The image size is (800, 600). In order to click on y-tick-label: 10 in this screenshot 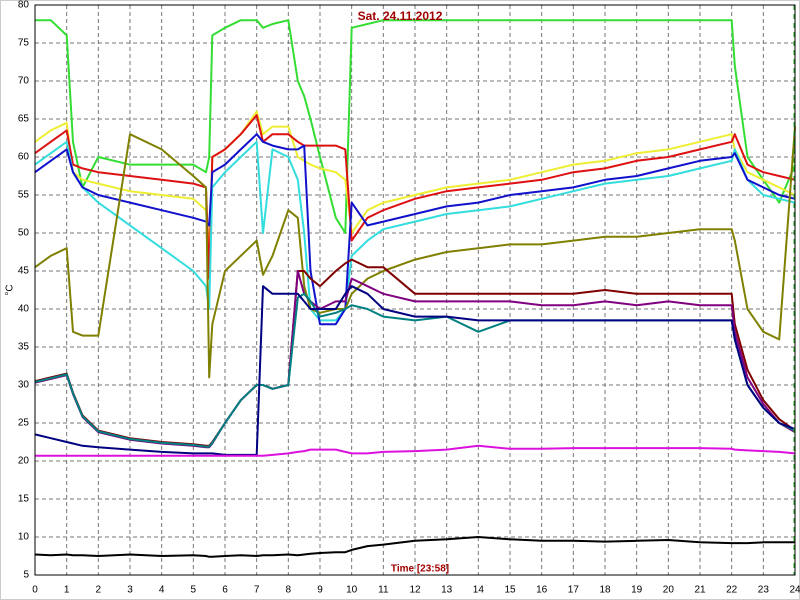, I will do `click(24, 537)`.